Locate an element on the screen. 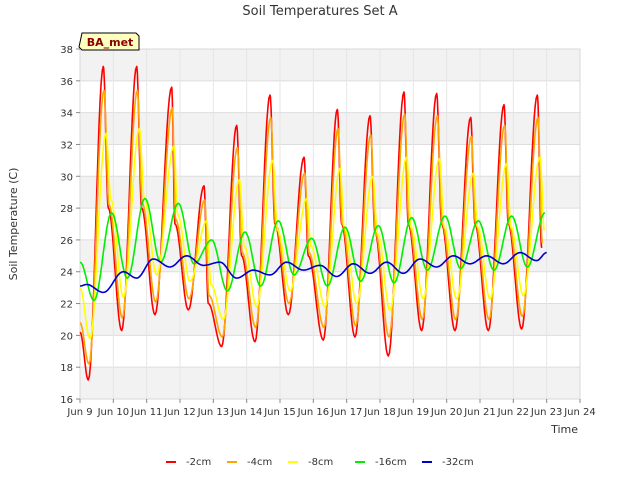 This screenshot has width=640, height=484. y-tick-label: 38 is located at coordinates (66, 50).